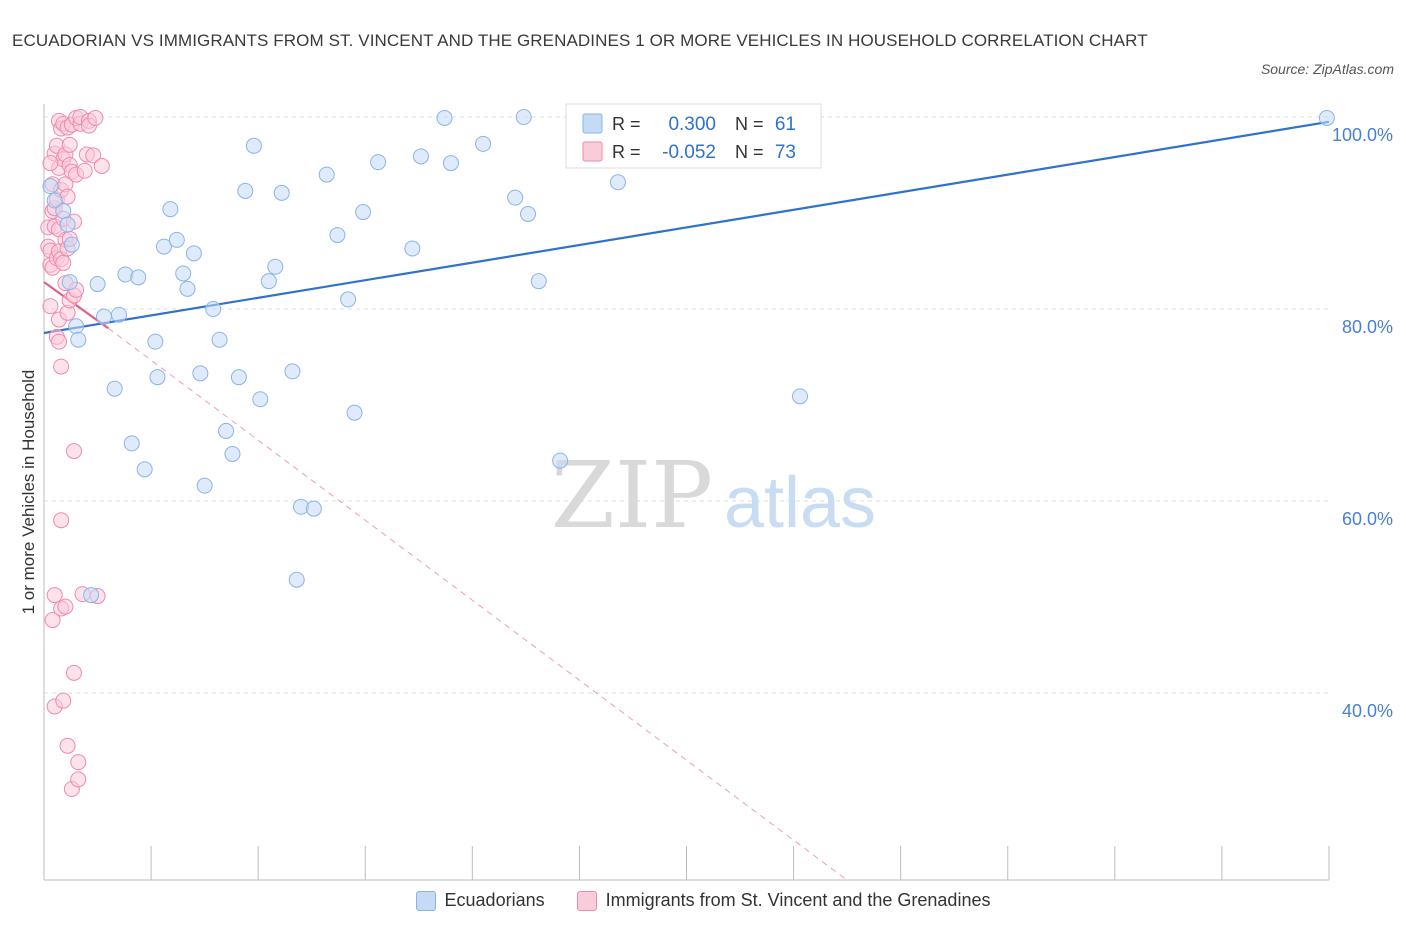  I want to click on stats-r-label-2: R =, so click(626, 152).